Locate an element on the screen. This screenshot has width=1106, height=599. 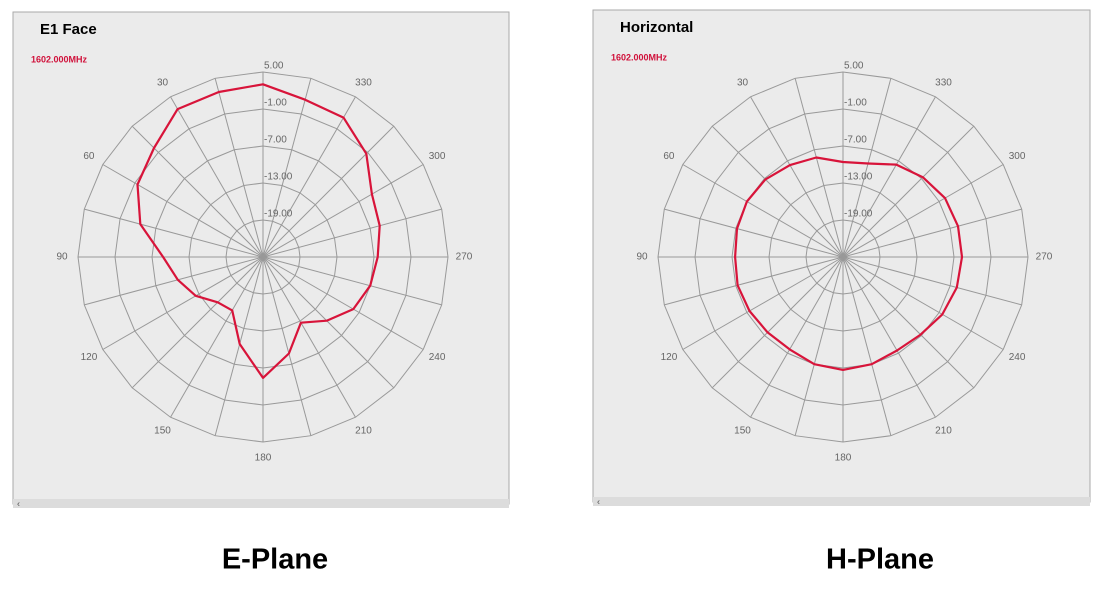
caption: H-Plane is located at coordinates (880, 560).